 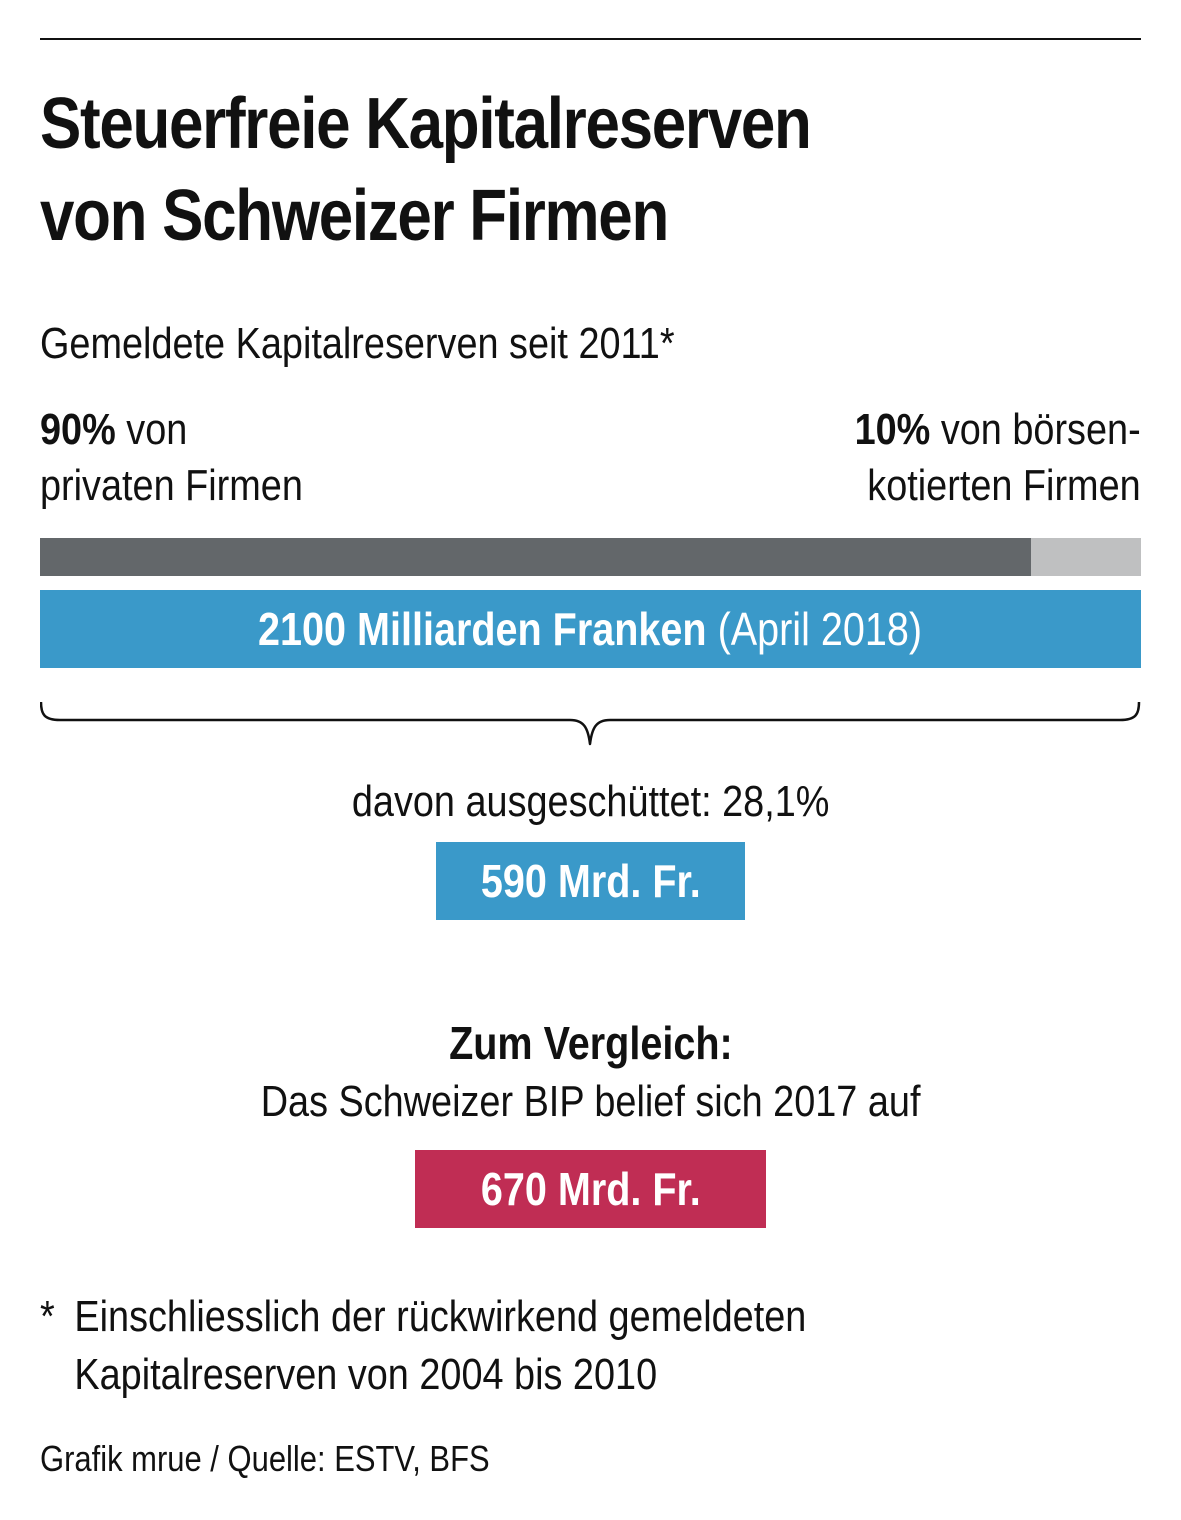 I want to click on listed-share-text-a: von börsen-, so click(x=1041, y=429).